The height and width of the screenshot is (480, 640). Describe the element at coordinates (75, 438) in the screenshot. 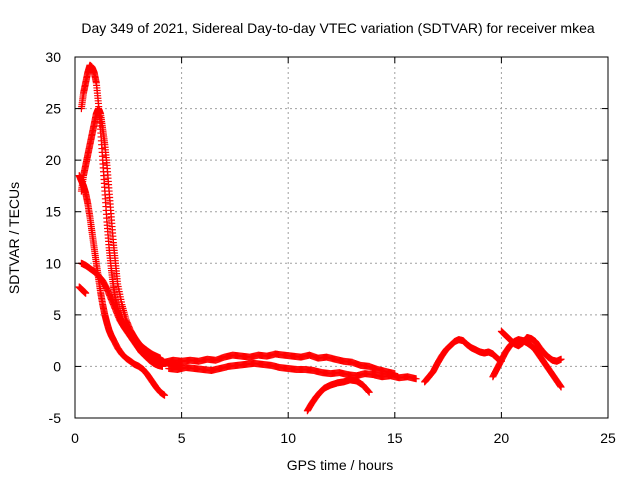

I see `x-tick-label: 0` at that location.